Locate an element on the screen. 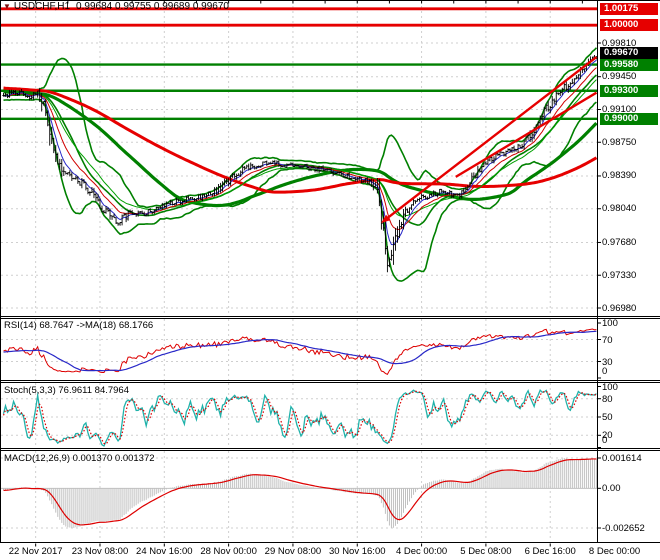 Image resolution: width=660 pixels, height=560 pixels. price-axis-label: 0.98390 is located at coordinates (619, 176).